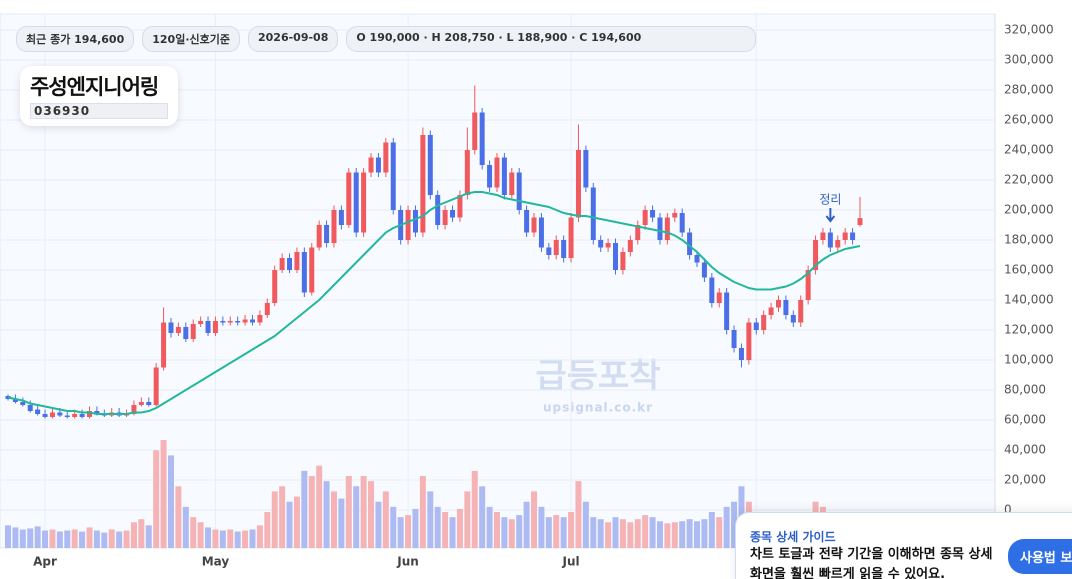  I want to click on stock-code: 036930, so click(99, 111).